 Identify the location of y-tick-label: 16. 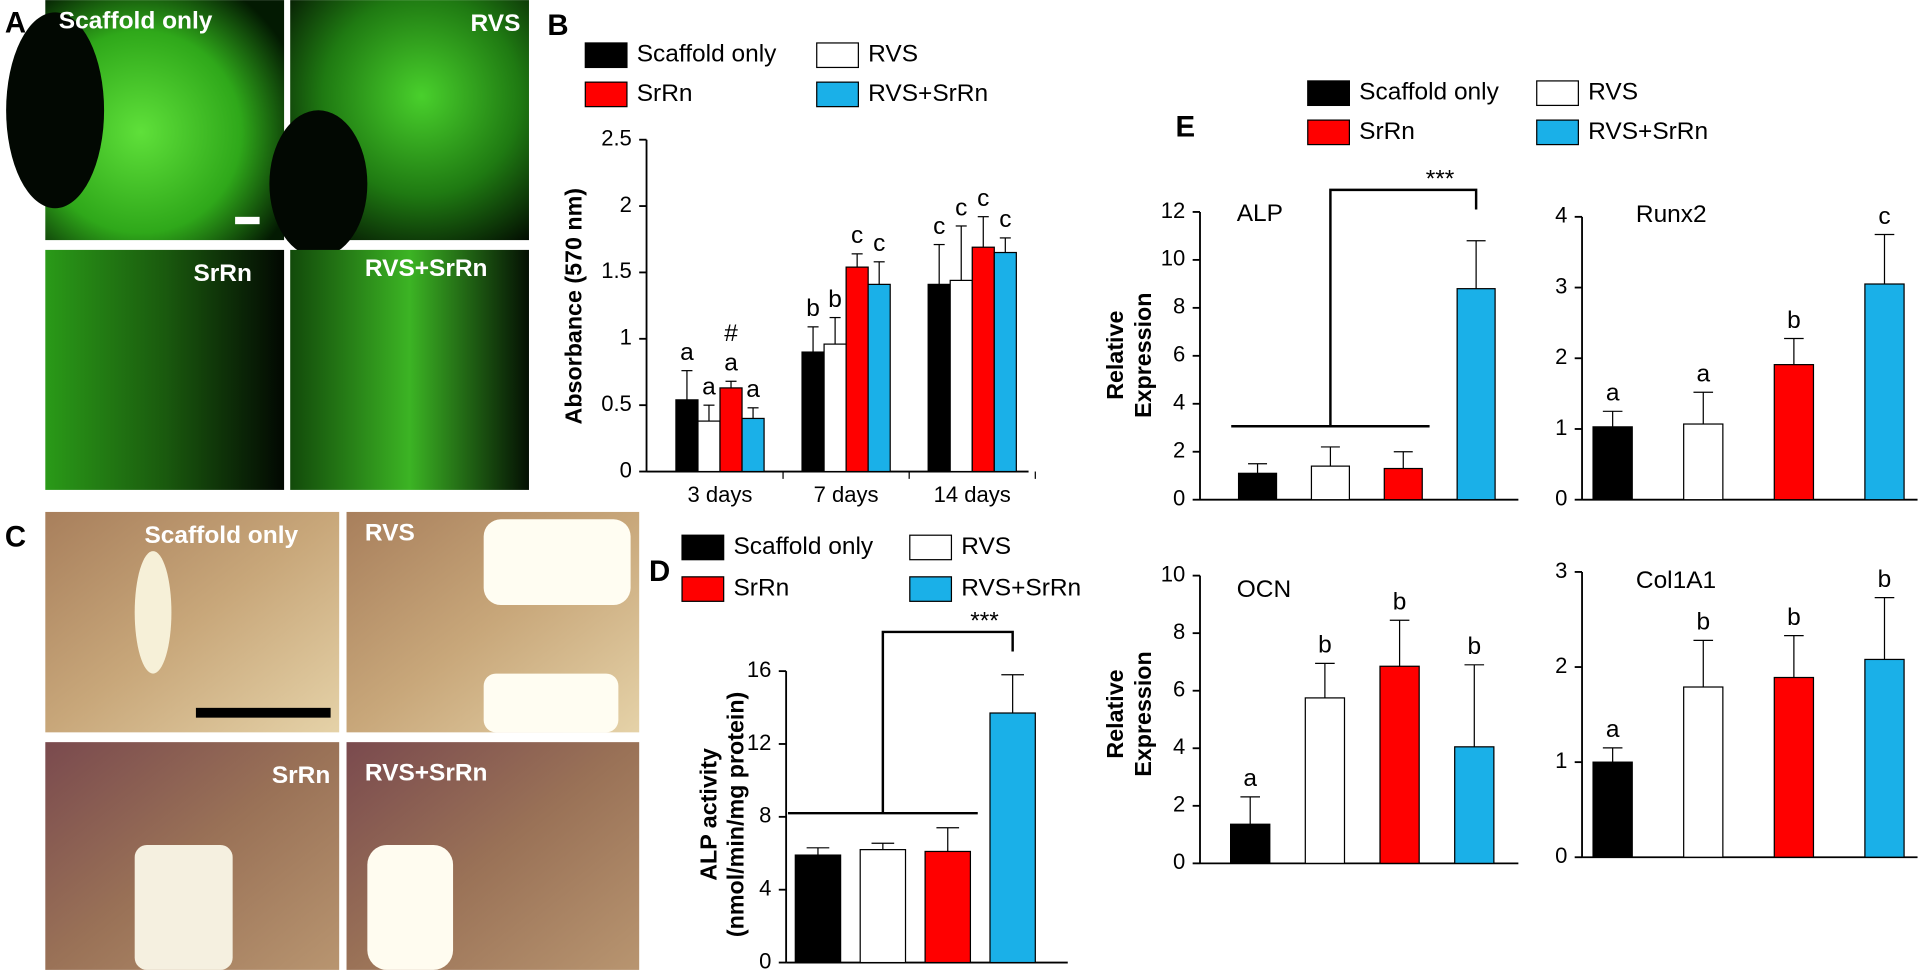
(759, 669).